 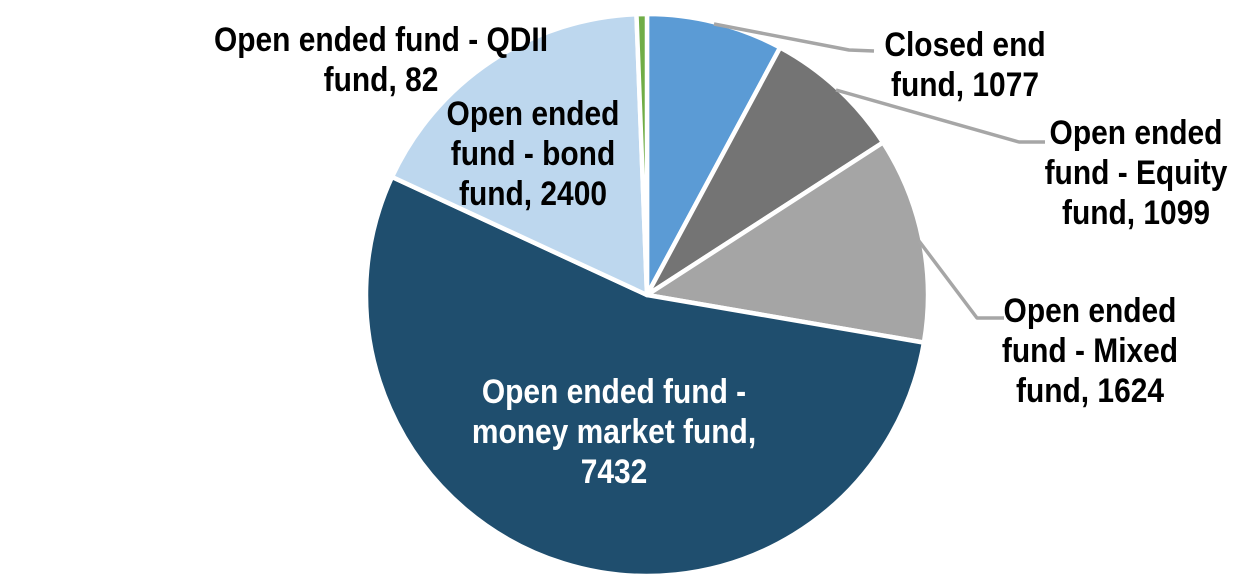 What do you see at coordinates (614, 472) in the screenshot?
I see `label-line: 7432` at bounding box center [614, 472].